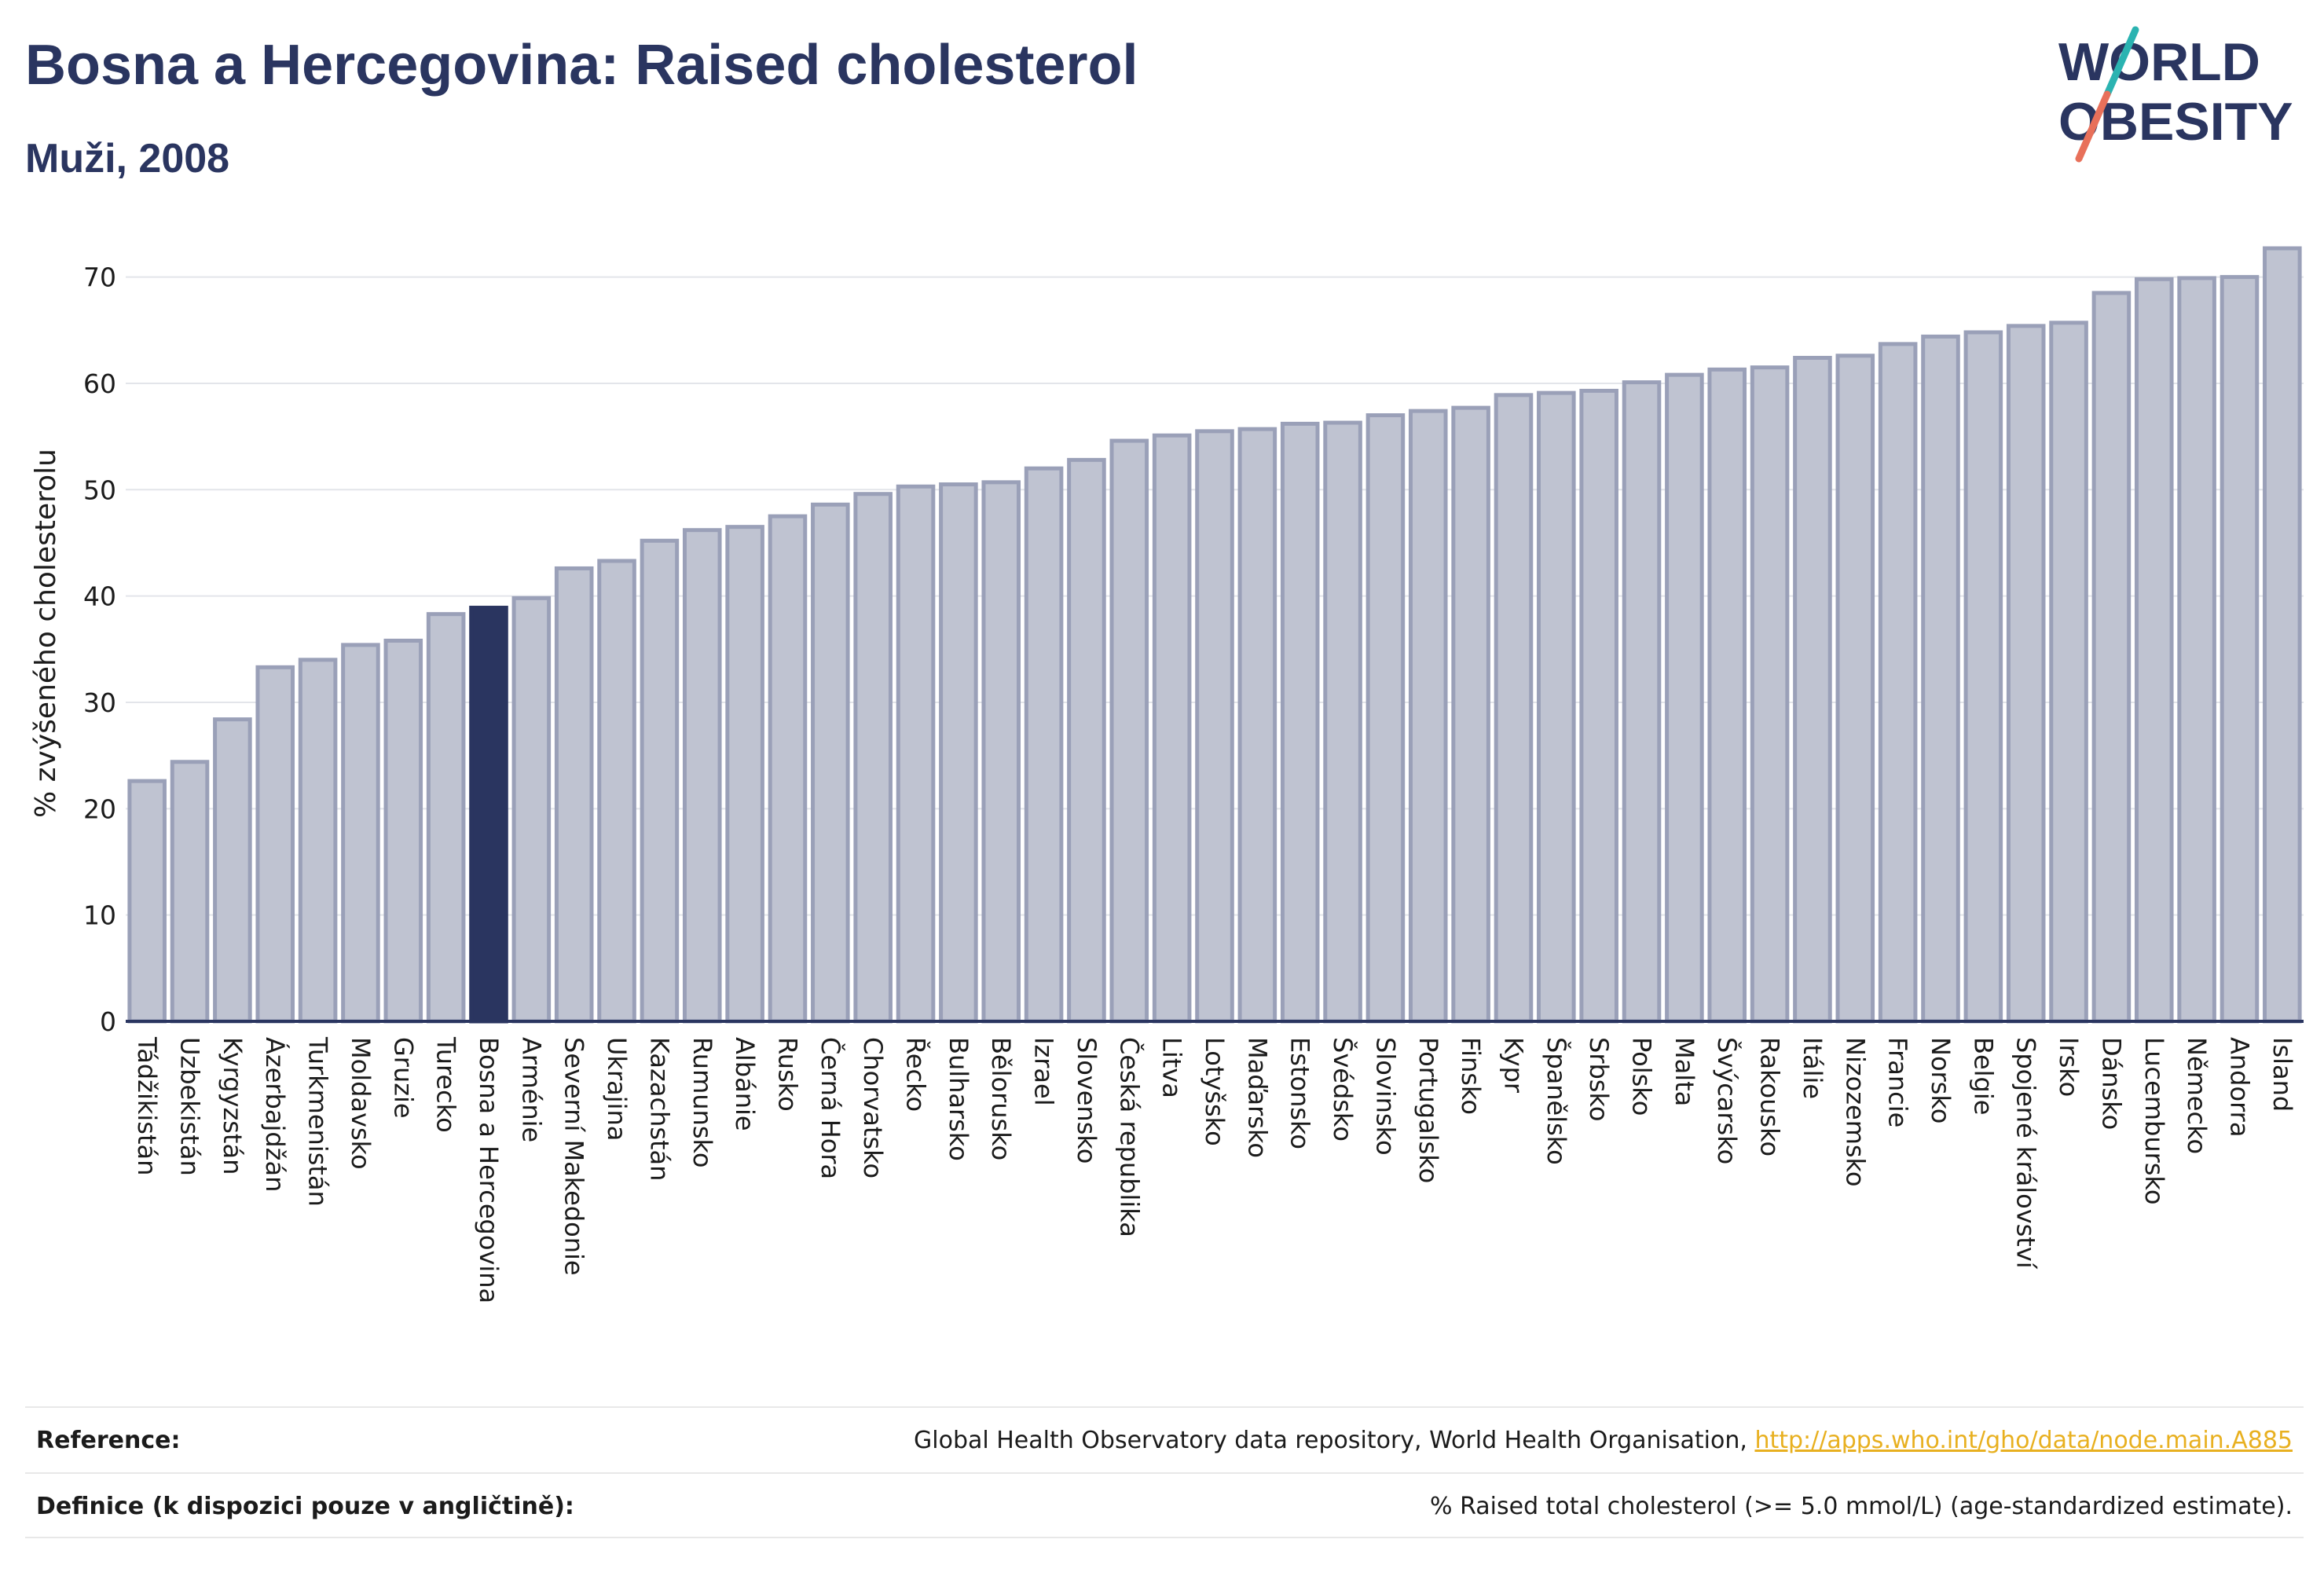  What do you see at coordinates (99, 277) in the screenshot?
I see `y-tick-label: 70` at bounding box center [99, 277].